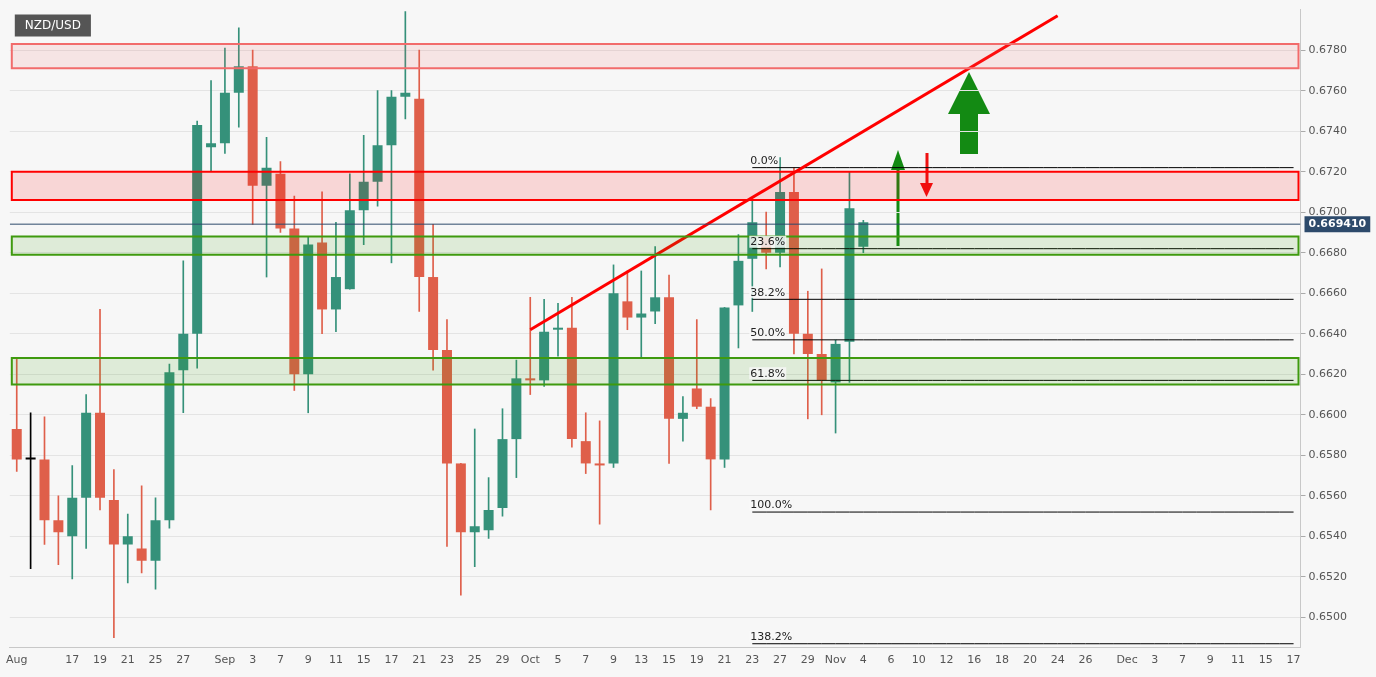 The height and width of the screenshot is (677, 1376). I want to click on x-tick-label: Sep, so click(225, 660).